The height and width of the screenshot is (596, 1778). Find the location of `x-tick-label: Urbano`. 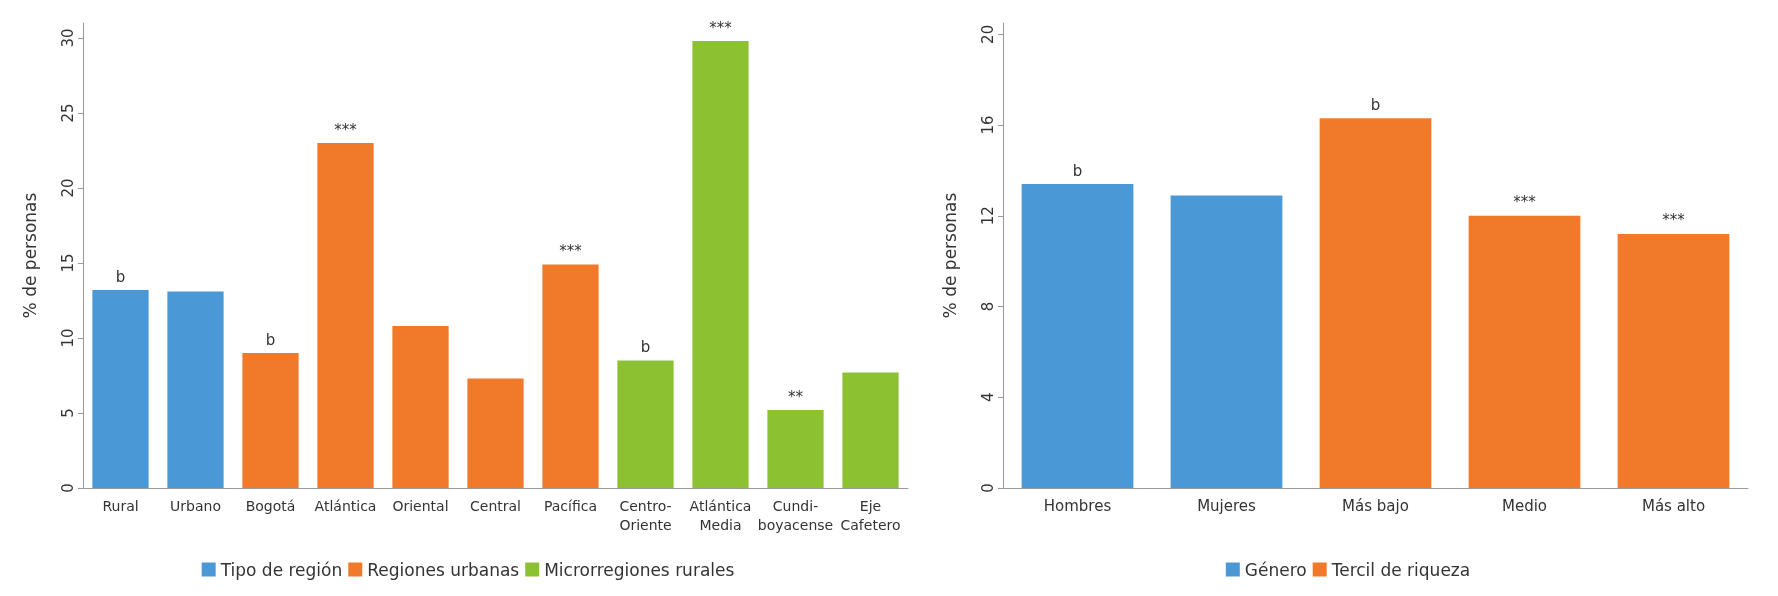

x-tick-label: Urbano is located at coordinates (195, 505).